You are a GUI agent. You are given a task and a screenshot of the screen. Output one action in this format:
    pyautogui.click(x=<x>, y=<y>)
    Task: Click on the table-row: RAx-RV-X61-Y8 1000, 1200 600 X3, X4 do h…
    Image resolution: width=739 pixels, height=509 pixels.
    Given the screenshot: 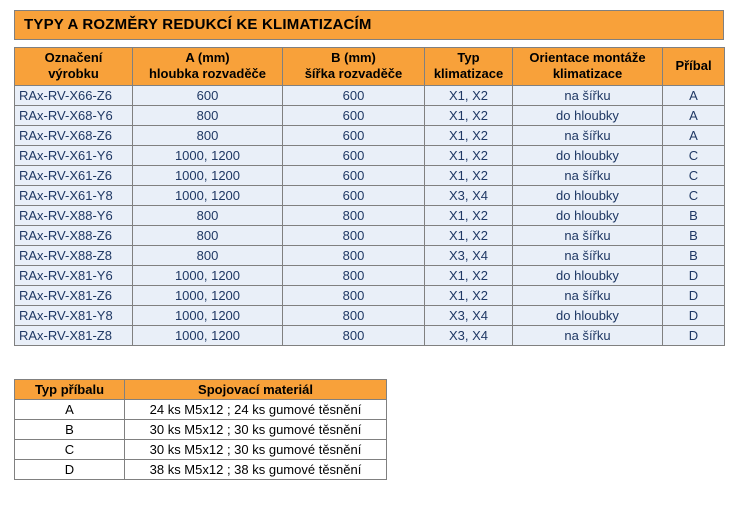 What is the action you would take?
    pyautogui.click(x=369, y=195)
    